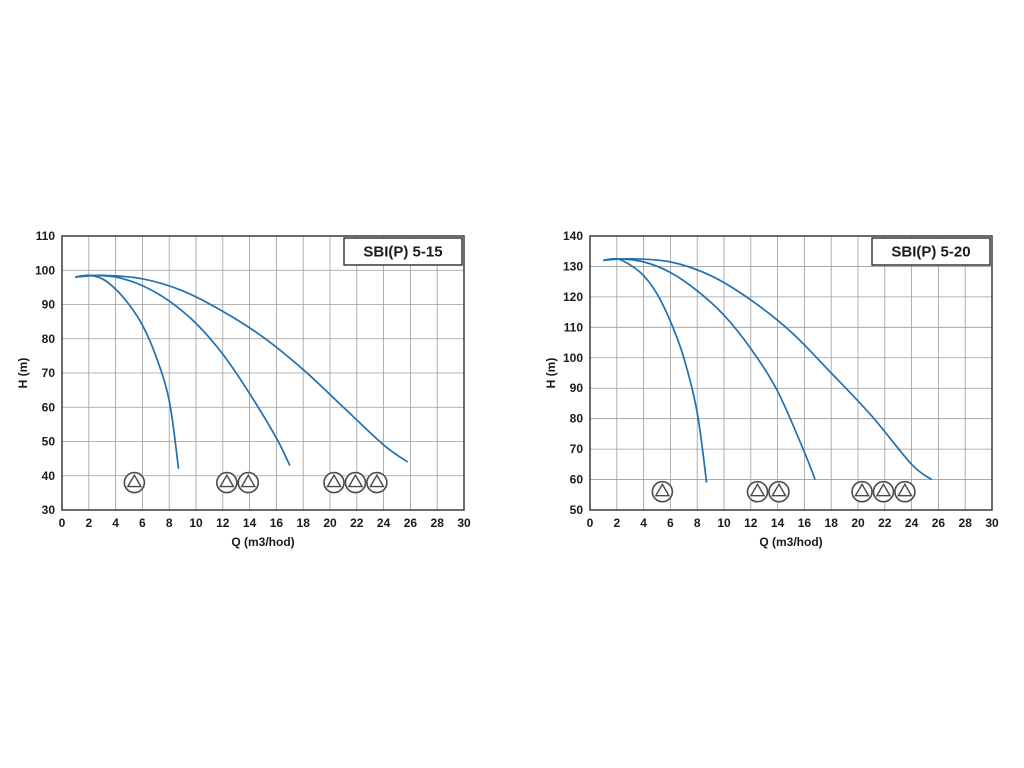 This screenshot has width=1024, height=768. Describe the element at coordinates (49, 510) in the screenshot. I see `y-tick-label: 30` at that location.